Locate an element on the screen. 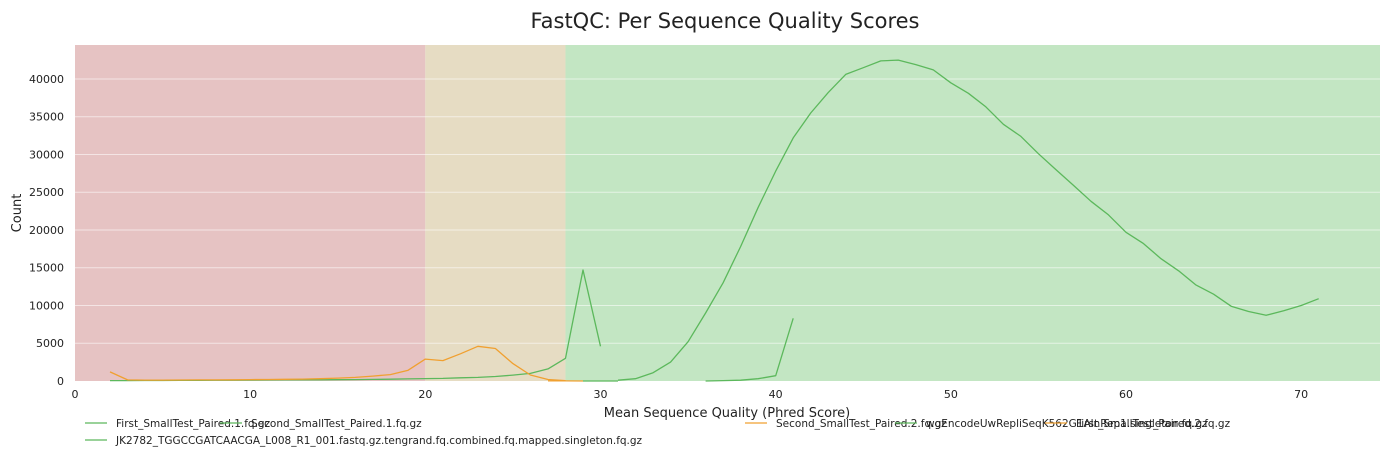  y-tick-label-6: 30000 is located at coordinates (46, 154).